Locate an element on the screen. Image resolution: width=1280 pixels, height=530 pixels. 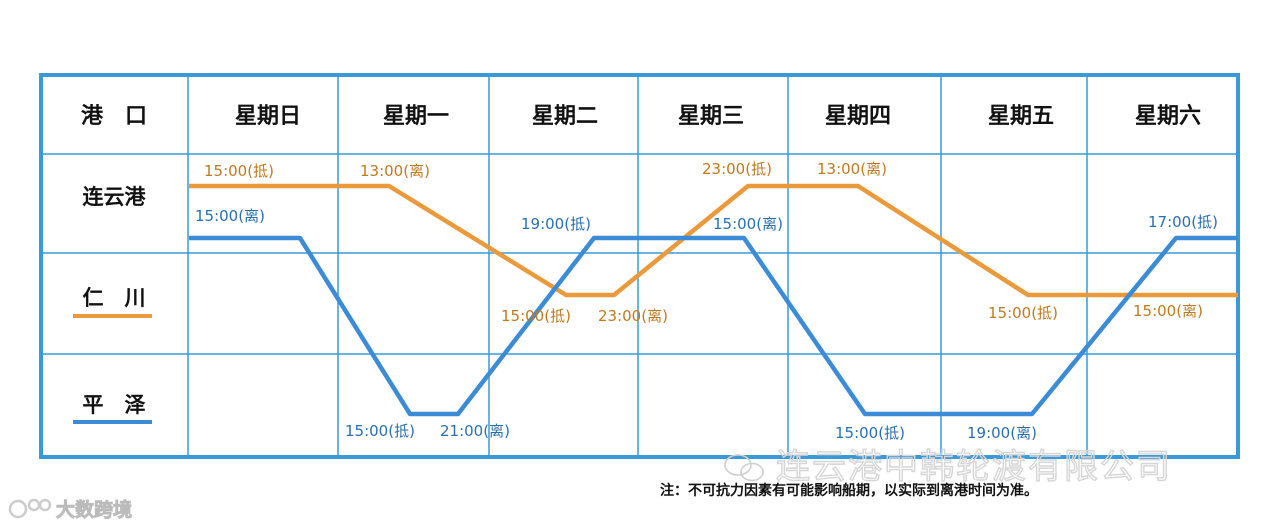
logo-text: 大数跨境 is located at coordinates (94, 509).